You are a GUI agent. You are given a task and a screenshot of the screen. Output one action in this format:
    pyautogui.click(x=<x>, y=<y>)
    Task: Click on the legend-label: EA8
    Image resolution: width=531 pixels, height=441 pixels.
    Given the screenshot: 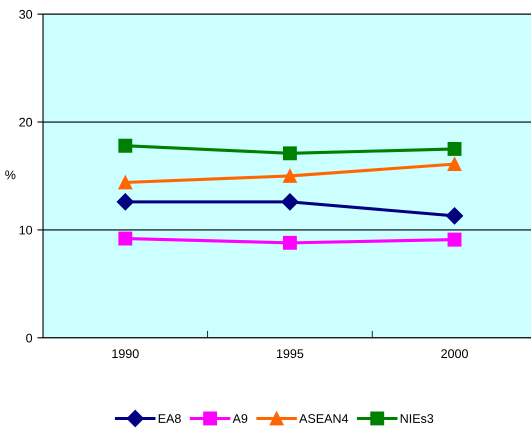 What is the action you would take?
    pyautogui.click(x=169, y=418)
    